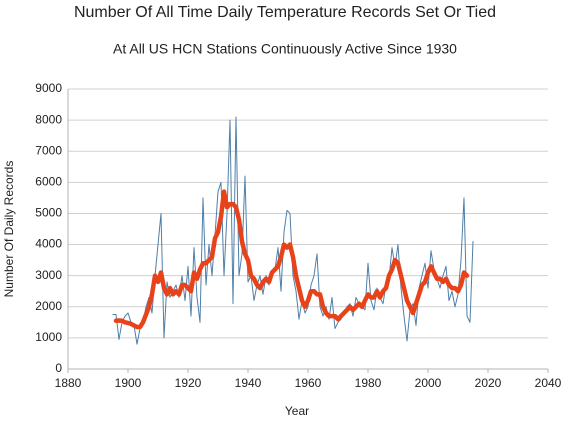 The image size is (574, 424). Describe the element at coordinates (248, 383) in the screenshot. I see `x-tick-label: 1940` at that location.